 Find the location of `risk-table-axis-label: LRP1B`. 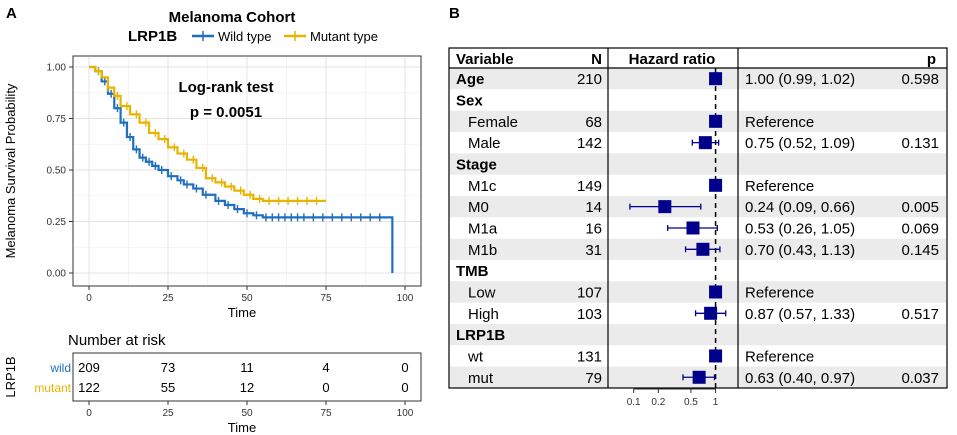

risk-table-axis-label: LRP1B is located at coordinates (10, 376).